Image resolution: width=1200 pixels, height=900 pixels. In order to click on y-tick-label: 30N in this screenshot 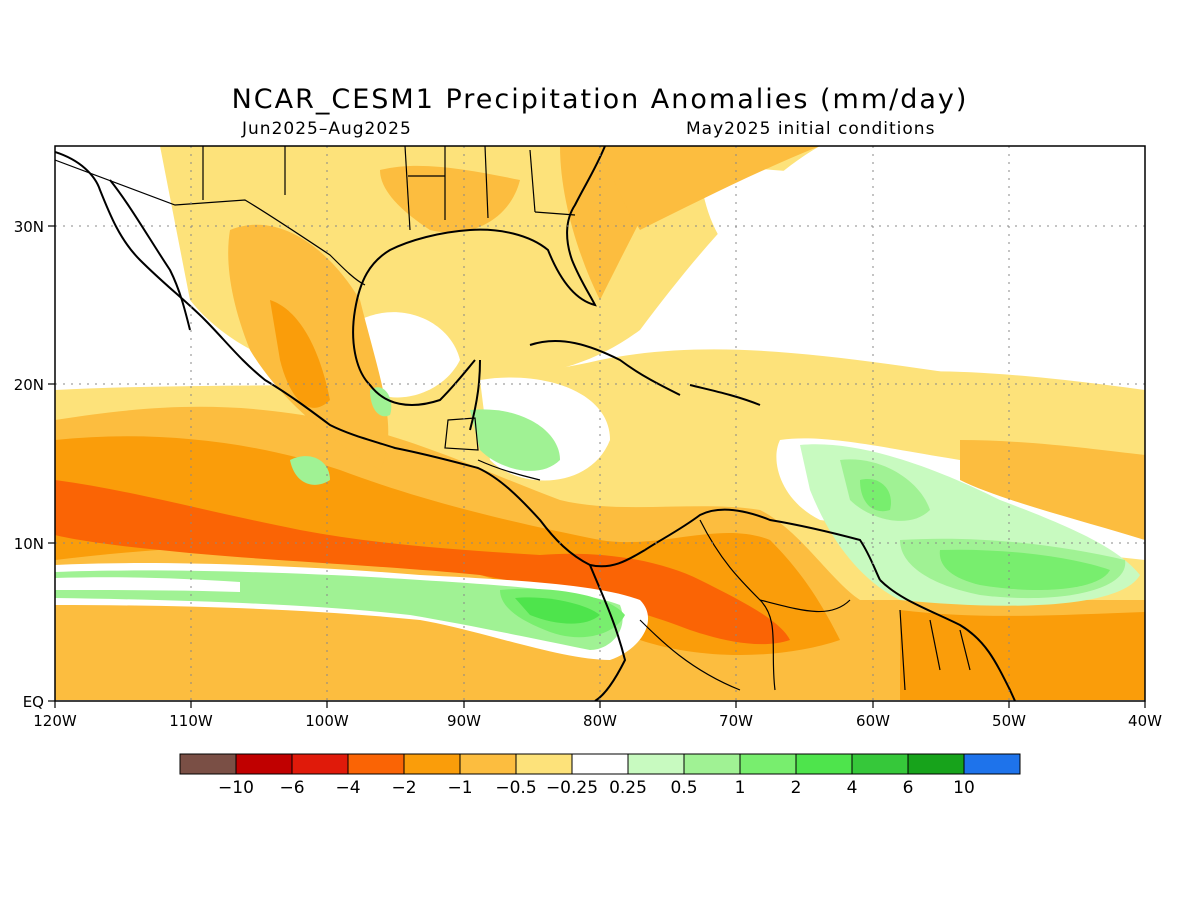, I will do `click(29, 227)`.